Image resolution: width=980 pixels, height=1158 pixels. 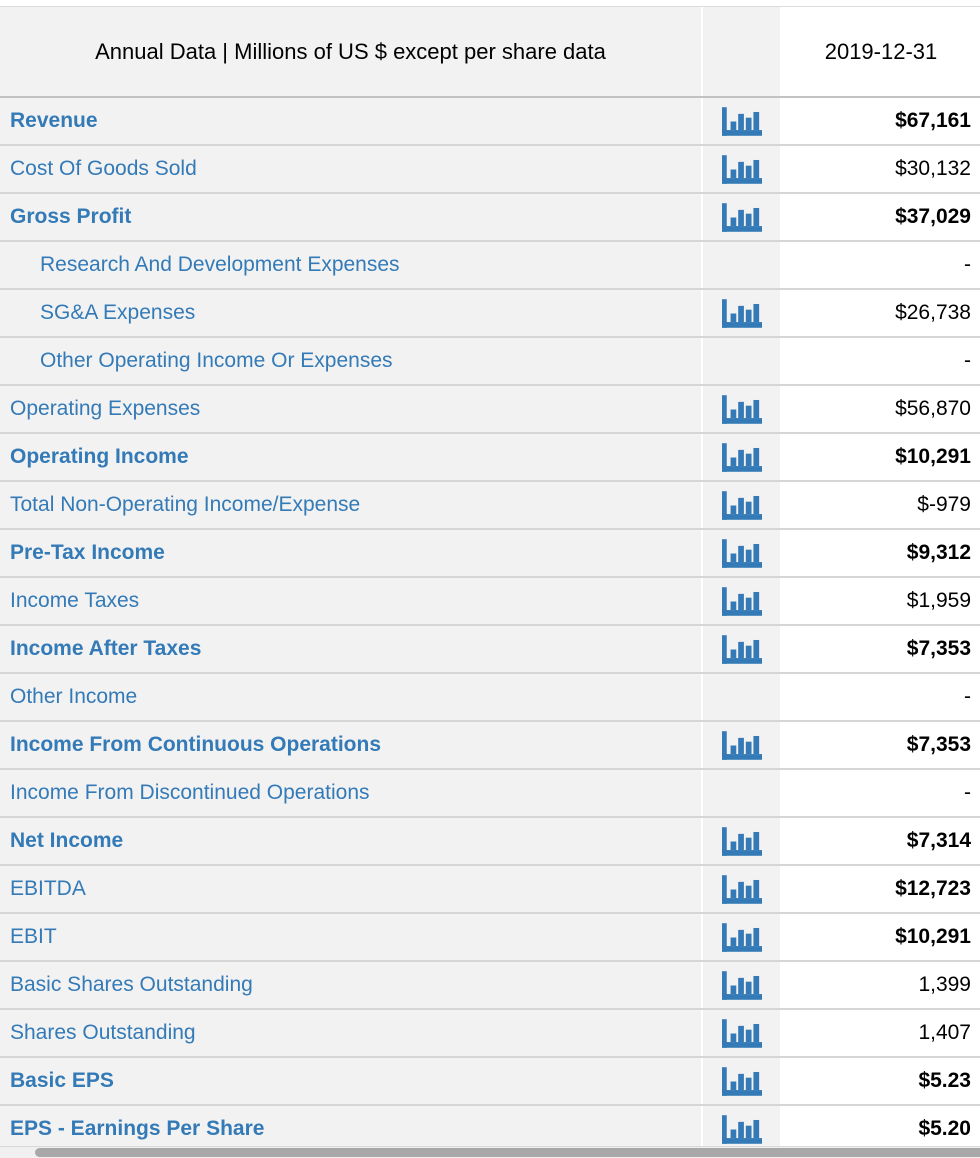 I want to click on date-column-header: 2019-12-31, so click(x=881, y=51).